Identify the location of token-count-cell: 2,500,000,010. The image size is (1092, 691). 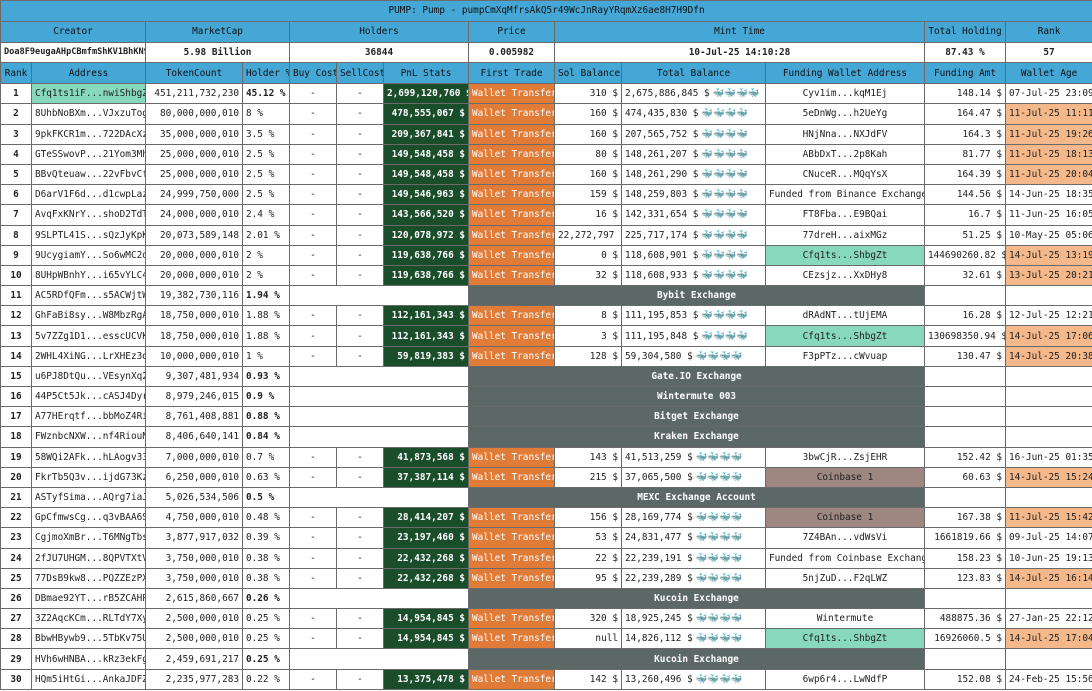
(194, 639).